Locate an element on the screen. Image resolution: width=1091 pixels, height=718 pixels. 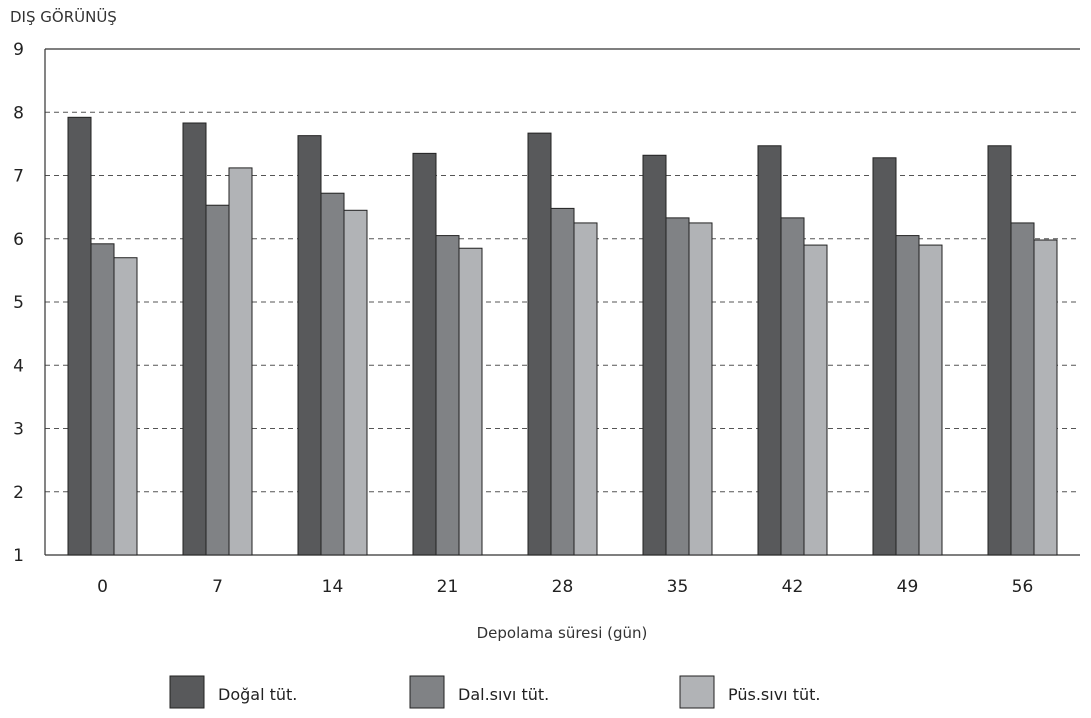
y-axis-title: DIŞ GÖRÜNÜŞ is located at coordinates (63, 16).